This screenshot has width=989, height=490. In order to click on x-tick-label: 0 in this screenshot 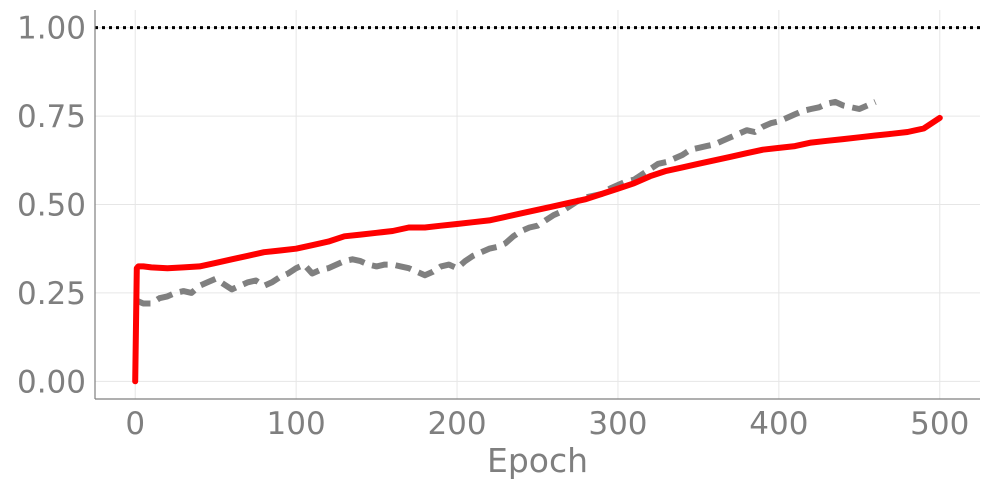, I will do `click(135, 424)`.